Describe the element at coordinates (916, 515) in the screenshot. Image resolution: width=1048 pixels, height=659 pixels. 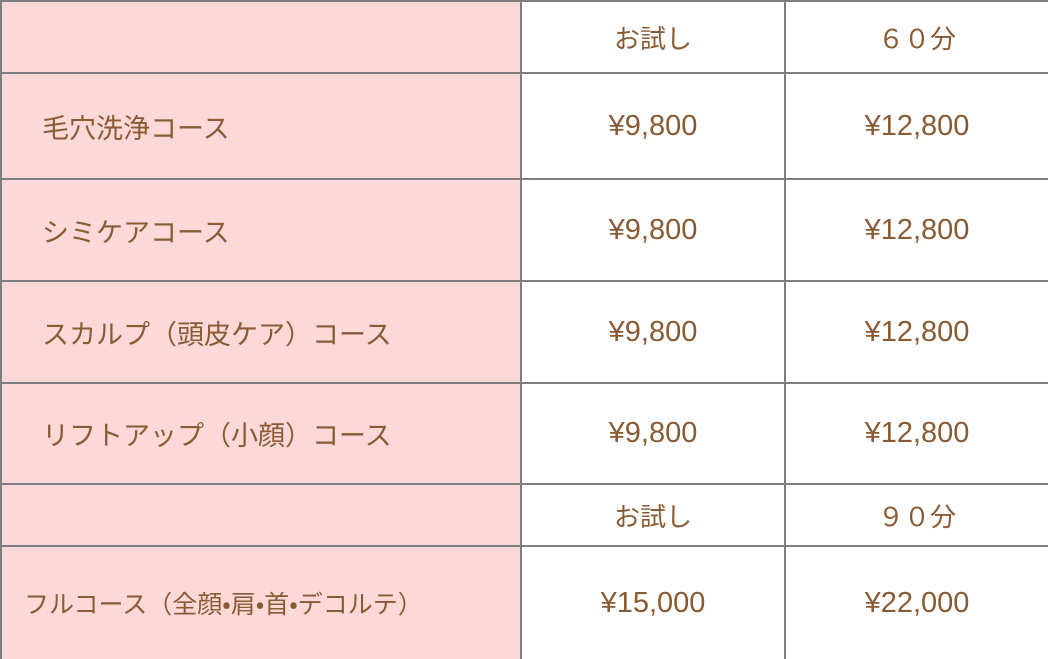
I see `section2-header-duration: ９０分` at that location.